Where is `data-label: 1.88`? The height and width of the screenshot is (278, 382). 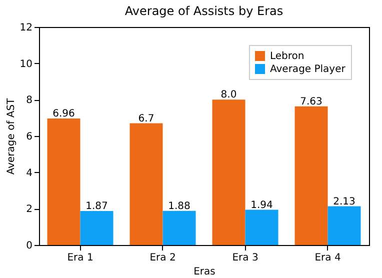
data-label: 1.88 is located at coordinates (179, 206).